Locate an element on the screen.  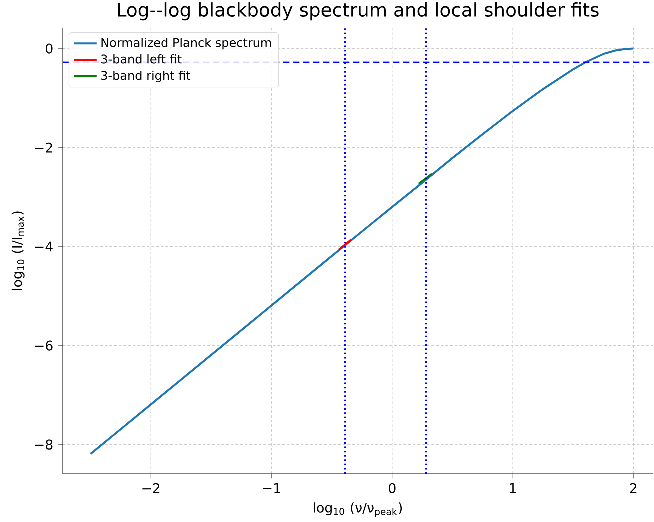
legend-label: 3-band right fit is located at coordinates (146, 76).